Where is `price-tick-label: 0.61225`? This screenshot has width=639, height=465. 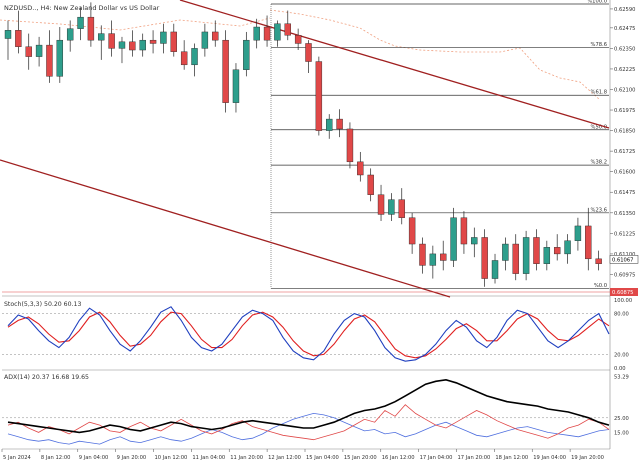
price-tick-label: 0.61225 is located at coordinates (624, 234).